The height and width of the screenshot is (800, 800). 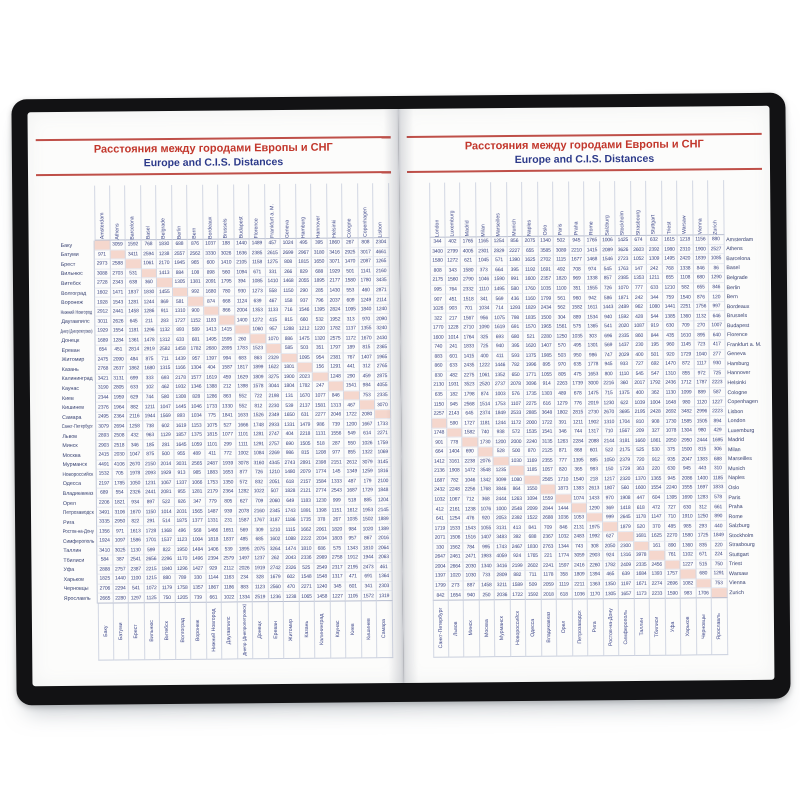 I want to click on distance-cell: 983, so click(x=688, y=593).